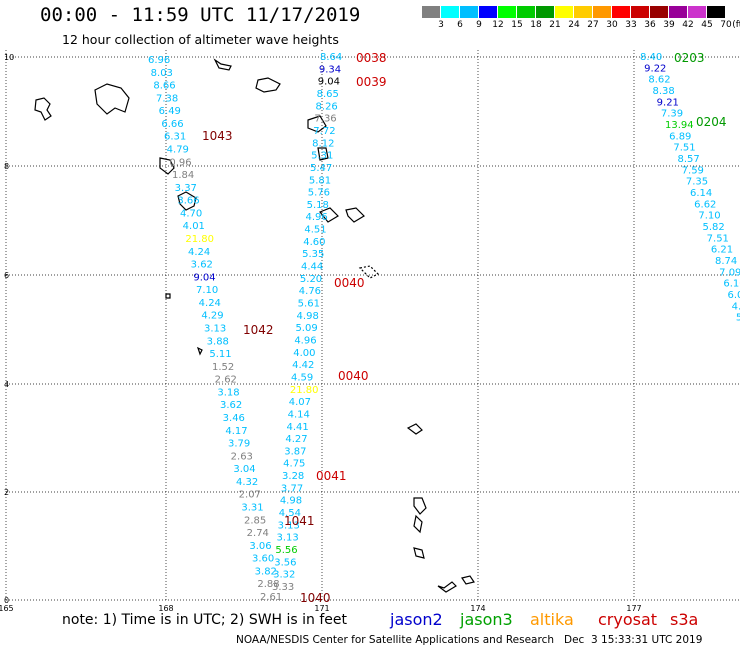 The height and width of the screenshot is (650, 740). Describe the element at coordinates (200, 15) in the screenshot. I see `page-title: 00:00 - 11:59 UTC 11/17/2019` at that location.